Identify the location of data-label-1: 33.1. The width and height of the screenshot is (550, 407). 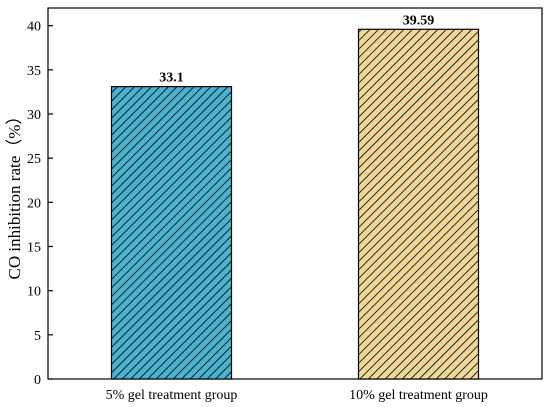
(171, 78).